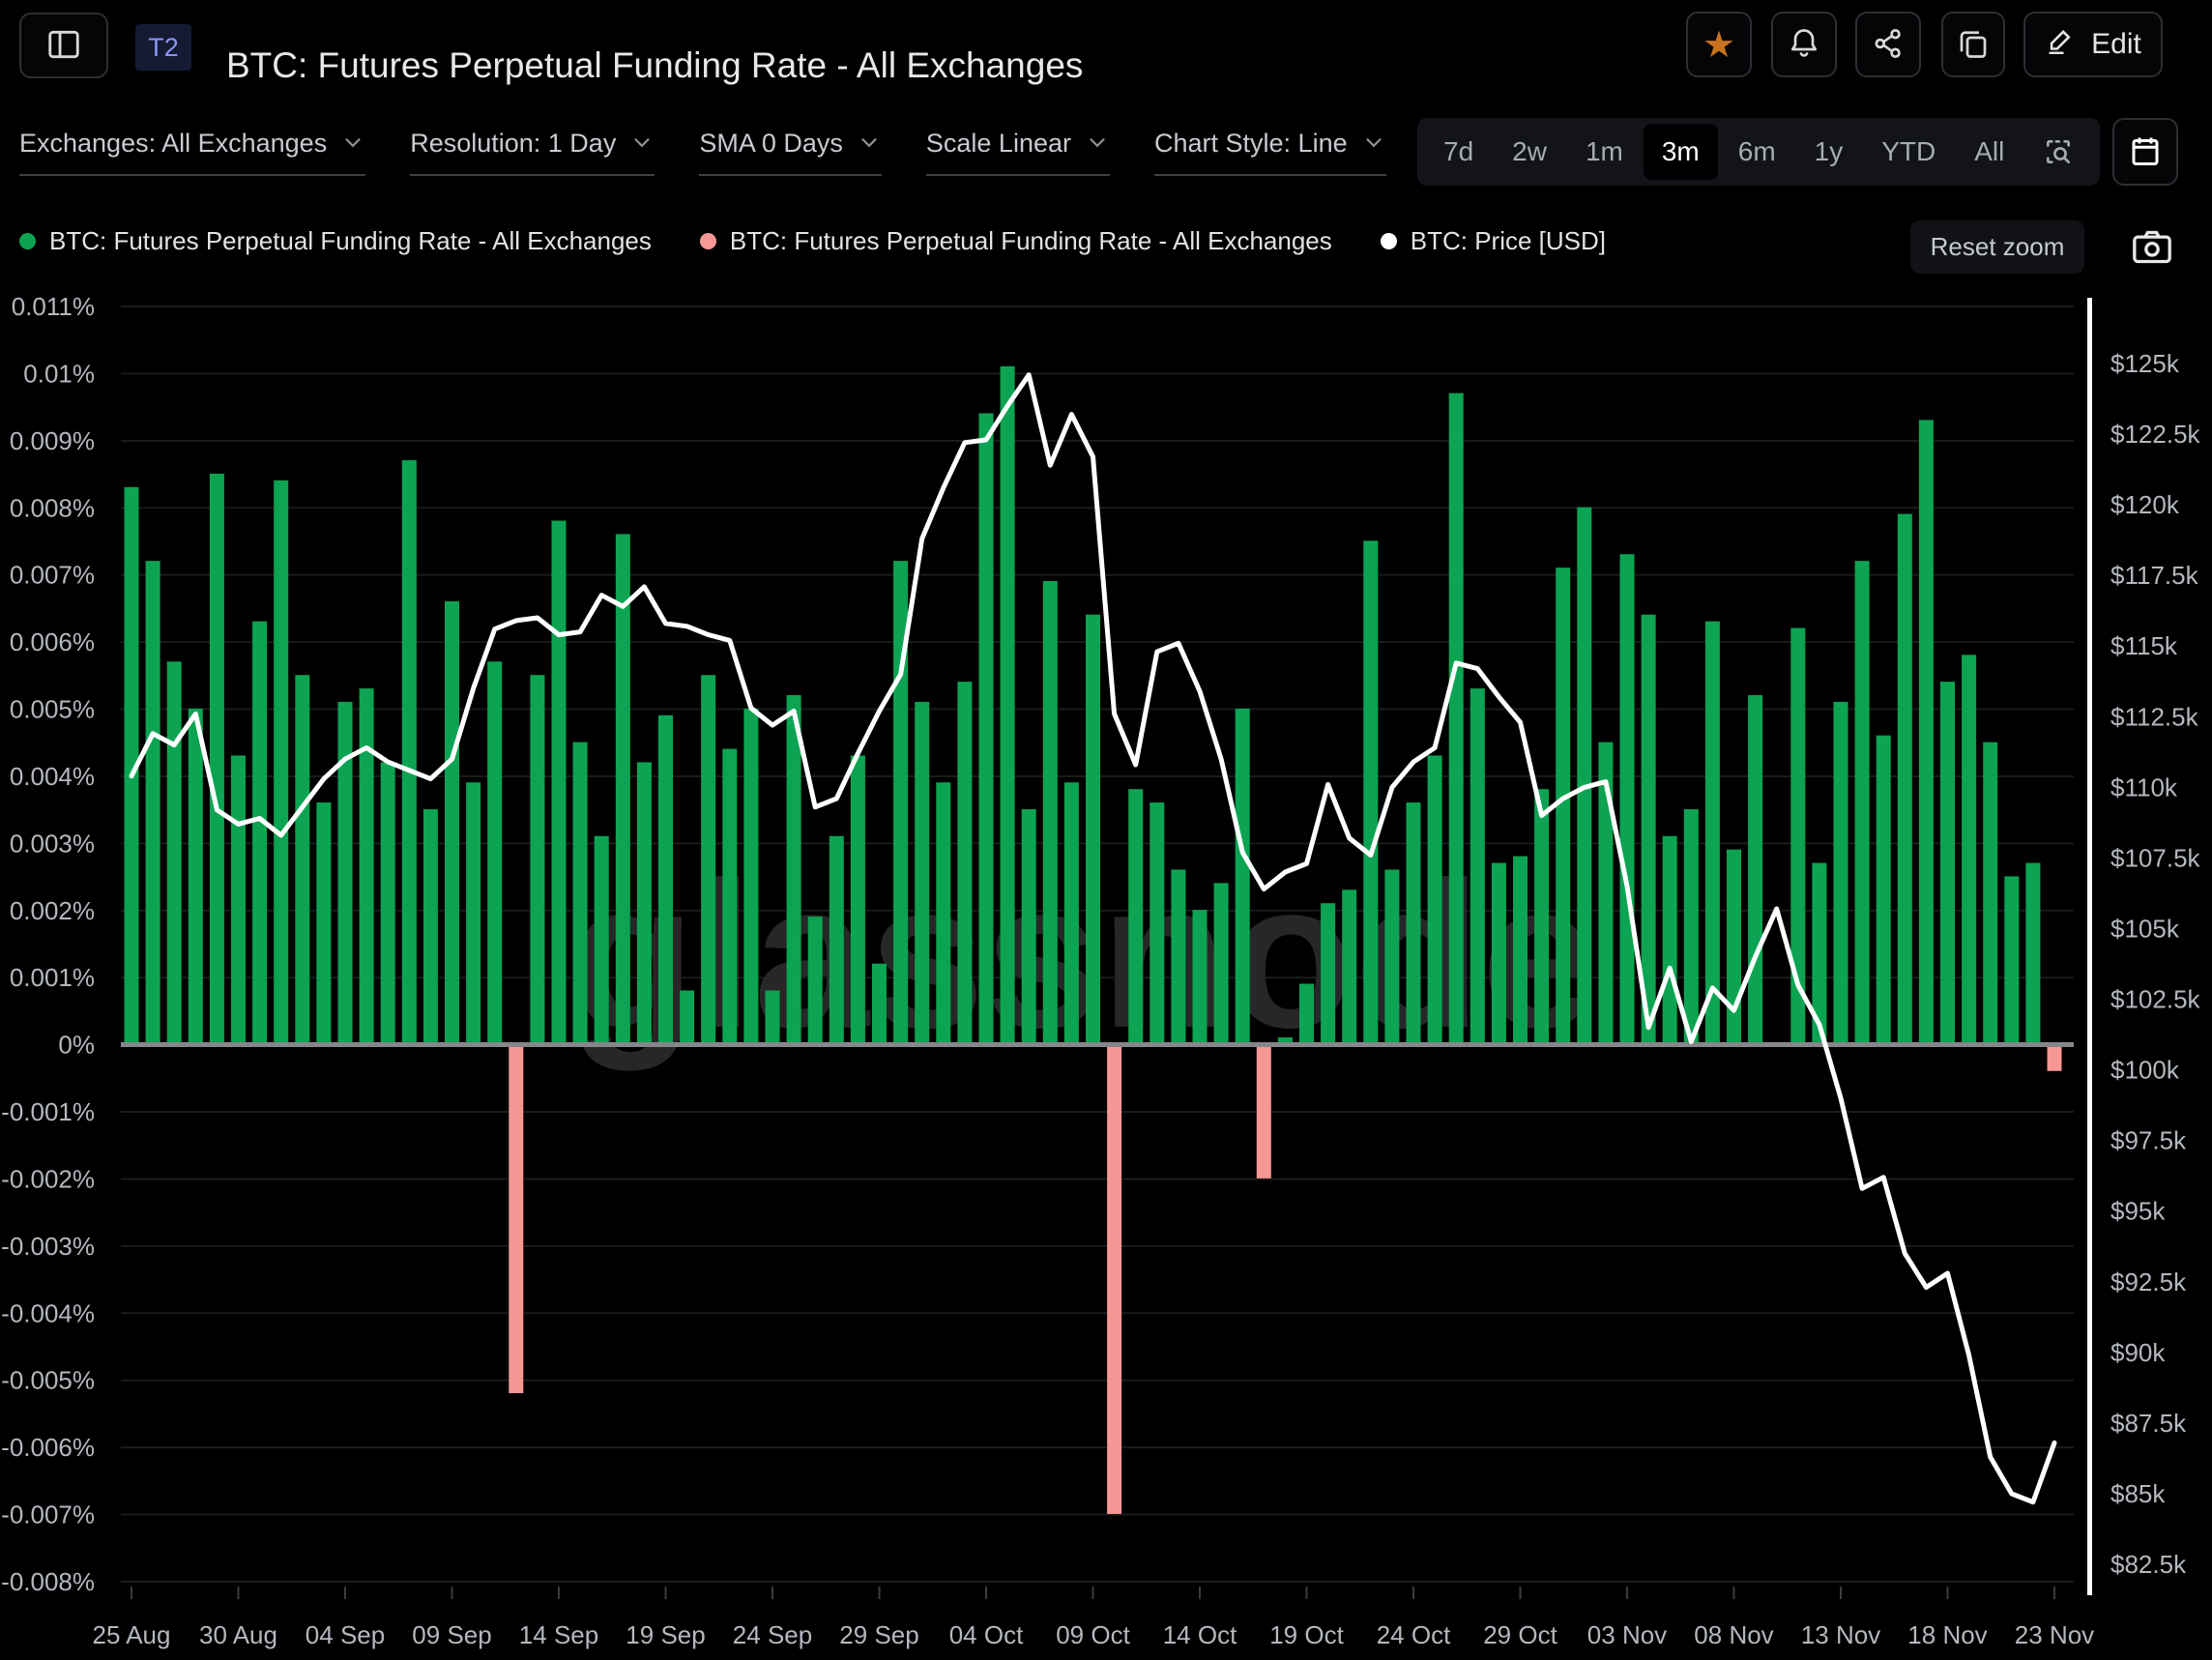 The image size is (2212, 1660). What do you see at coordinates (1414, 1634) in the screenshot?
I see `svg-text: 24 Oct` at bounding box center [1414, 1634].